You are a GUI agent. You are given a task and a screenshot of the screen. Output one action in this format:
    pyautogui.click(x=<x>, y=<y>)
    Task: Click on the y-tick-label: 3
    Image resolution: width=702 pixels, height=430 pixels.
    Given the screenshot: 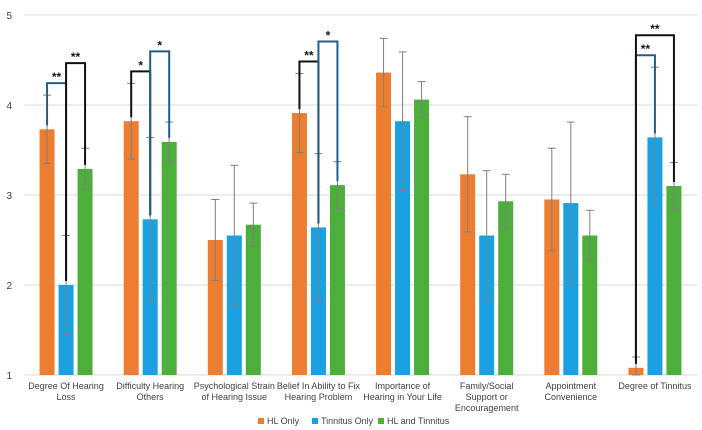 What is the action you would take?
    pyautogui.click(x=9, y=196)
    